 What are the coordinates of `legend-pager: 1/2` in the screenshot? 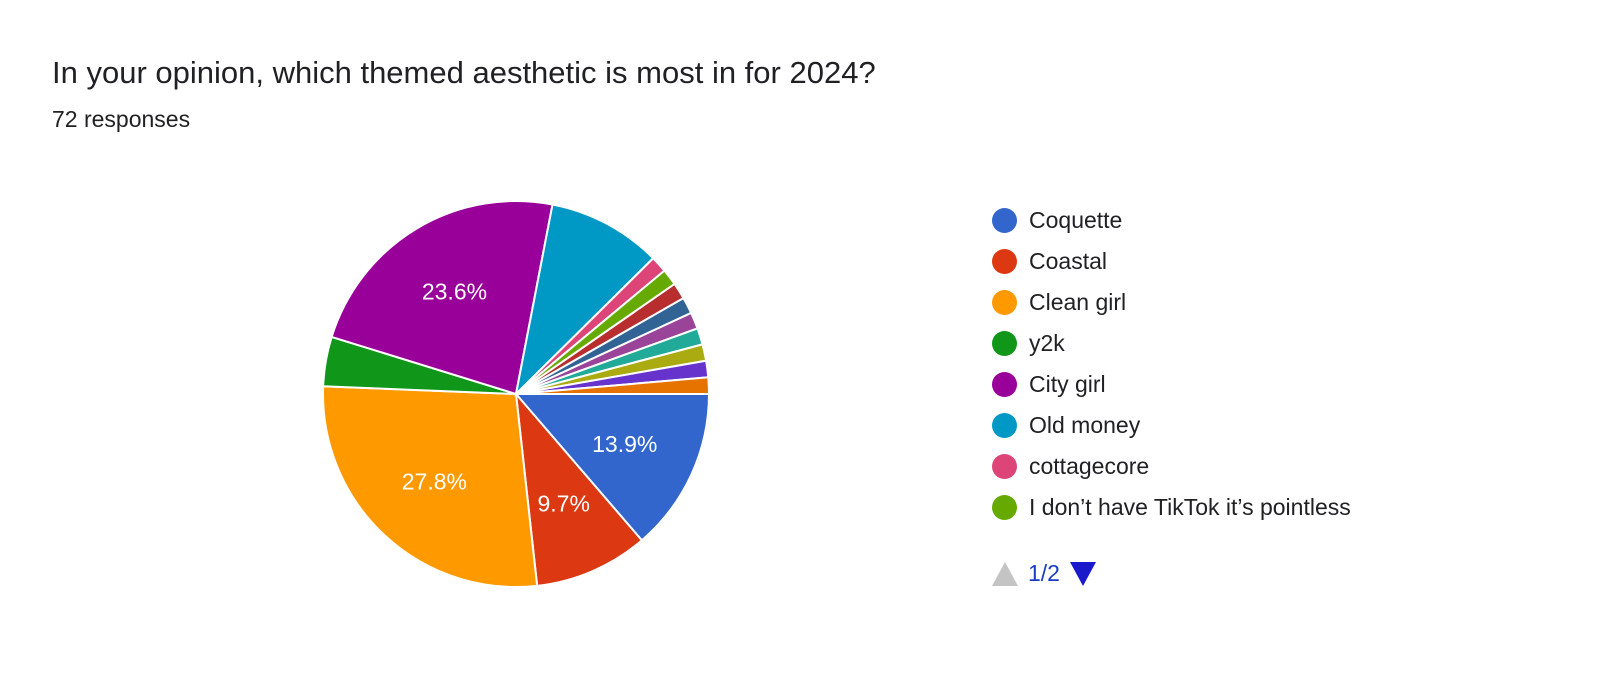 It's located at (1044, 573).